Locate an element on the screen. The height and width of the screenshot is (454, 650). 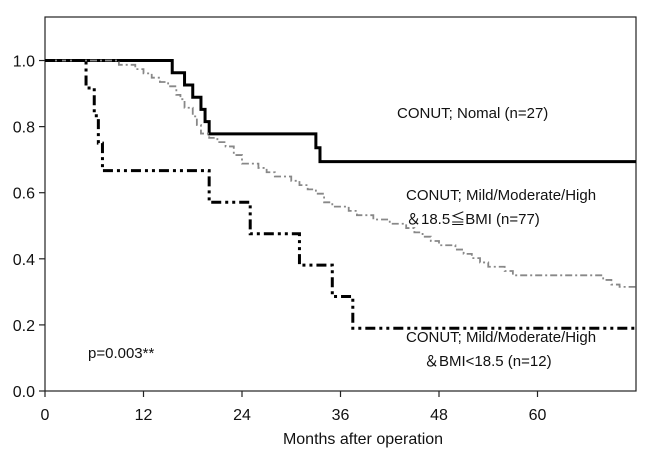
x-tick-label: 36 is located at coordinates (341, 415).